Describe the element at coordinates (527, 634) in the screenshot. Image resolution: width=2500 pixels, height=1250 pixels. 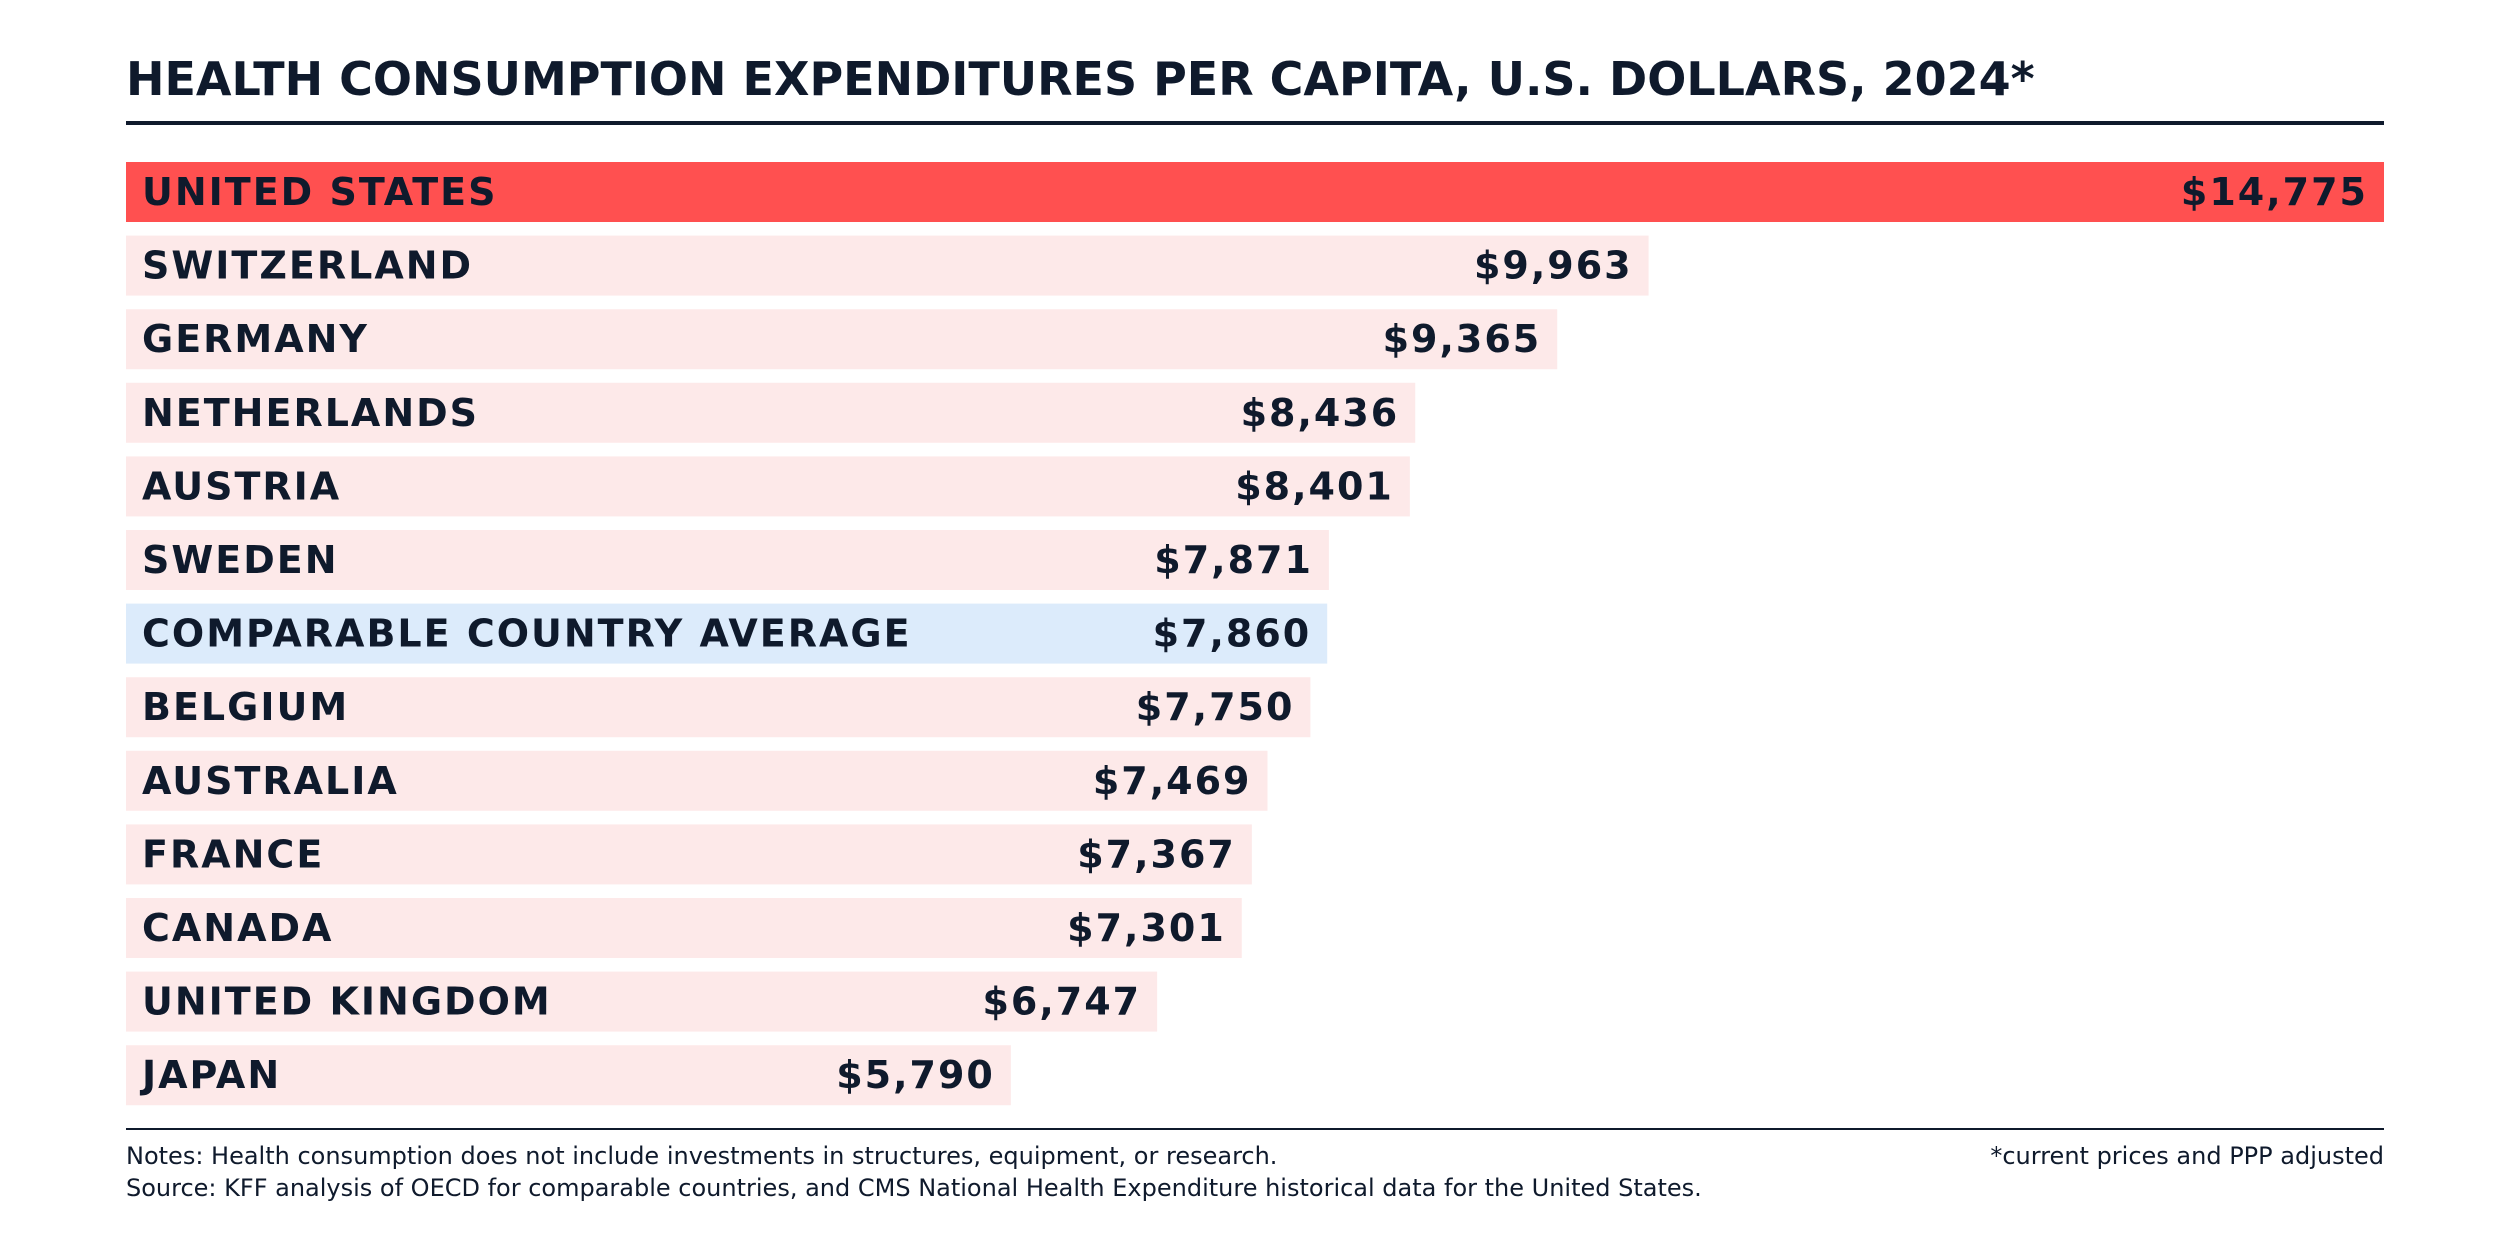
I see `category-label-comparable-country-average: COMPARABLE COUNTRY AVERAGE` at that location.